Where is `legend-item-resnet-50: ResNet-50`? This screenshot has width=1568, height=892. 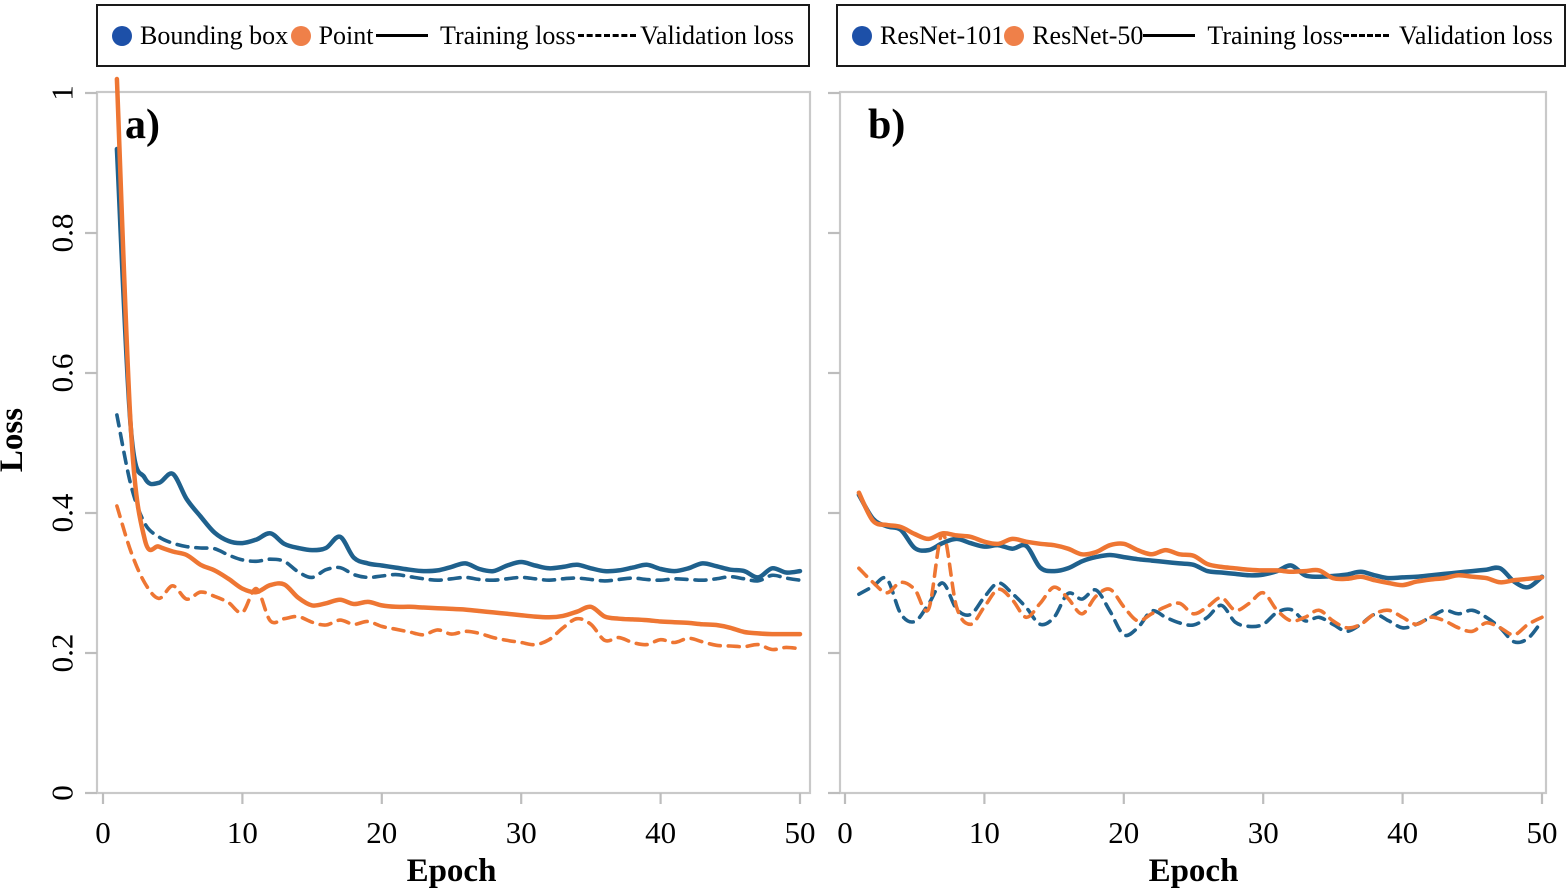
legend-item-resnet-50: ResNet-50 is located at coordinates (1073, 36).